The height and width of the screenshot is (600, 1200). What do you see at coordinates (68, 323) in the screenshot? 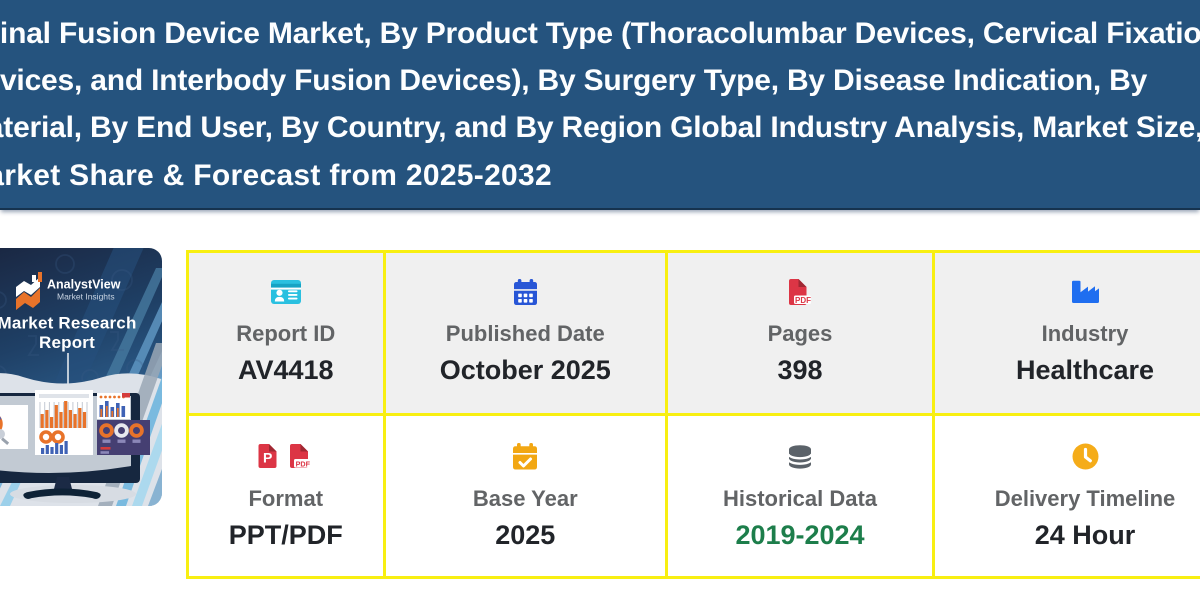
I see `svg-text: Market Research` at bounding box center [68, 323].